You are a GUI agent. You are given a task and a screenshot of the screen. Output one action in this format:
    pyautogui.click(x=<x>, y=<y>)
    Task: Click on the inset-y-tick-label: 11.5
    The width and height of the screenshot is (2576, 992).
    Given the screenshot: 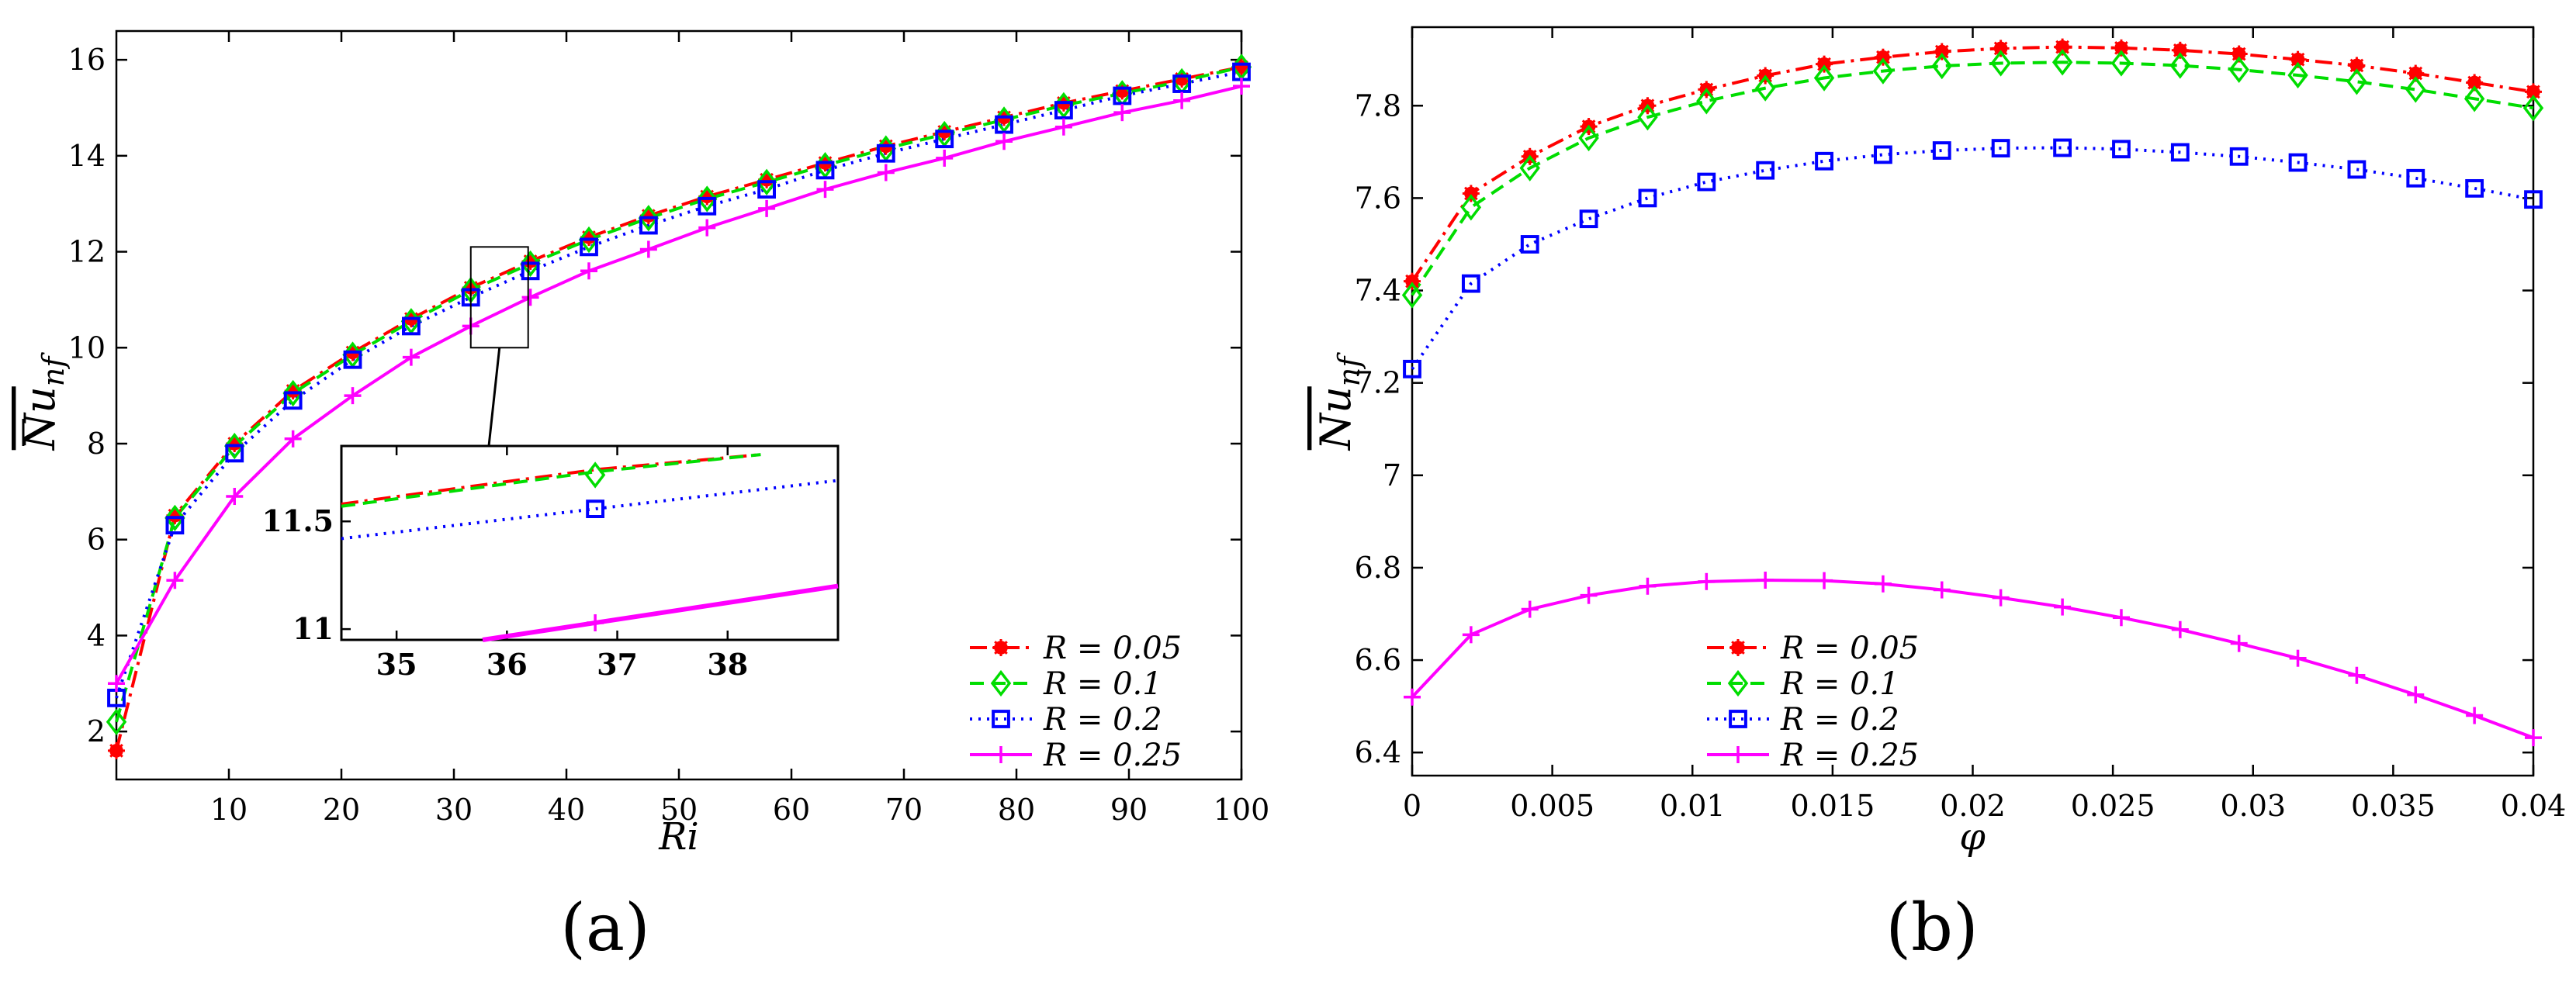 What is the action you would take?
    pyautogui.click(x=297, y=521)
    